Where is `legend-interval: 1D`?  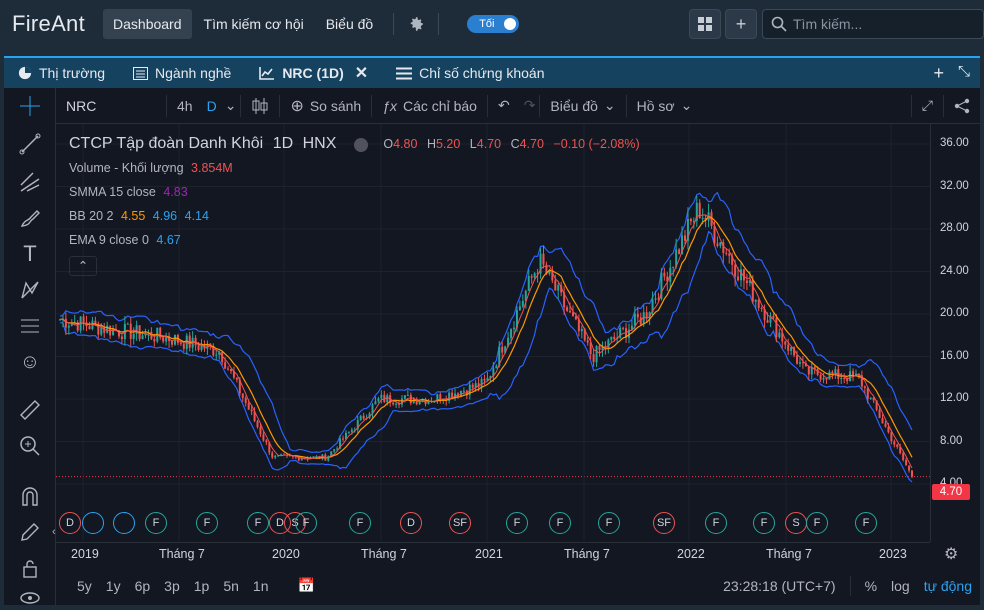
legend-interval: 1D is located at coordinates (283, 143).